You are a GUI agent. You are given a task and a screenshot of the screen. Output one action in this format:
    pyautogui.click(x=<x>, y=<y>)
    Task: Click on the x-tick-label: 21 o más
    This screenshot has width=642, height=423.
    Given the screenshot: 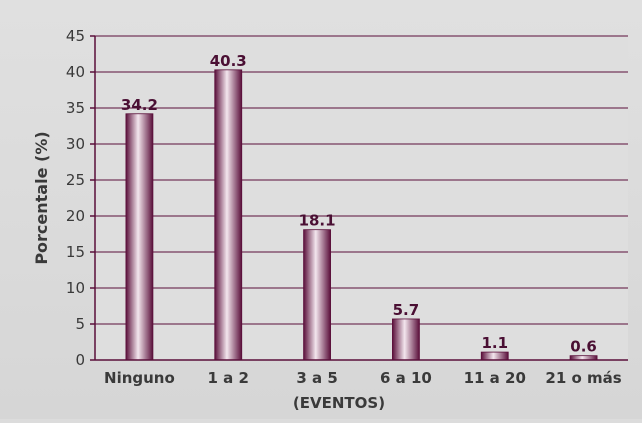 What is the action you would take?
    pyautogui.click(x=583, y=378)
    